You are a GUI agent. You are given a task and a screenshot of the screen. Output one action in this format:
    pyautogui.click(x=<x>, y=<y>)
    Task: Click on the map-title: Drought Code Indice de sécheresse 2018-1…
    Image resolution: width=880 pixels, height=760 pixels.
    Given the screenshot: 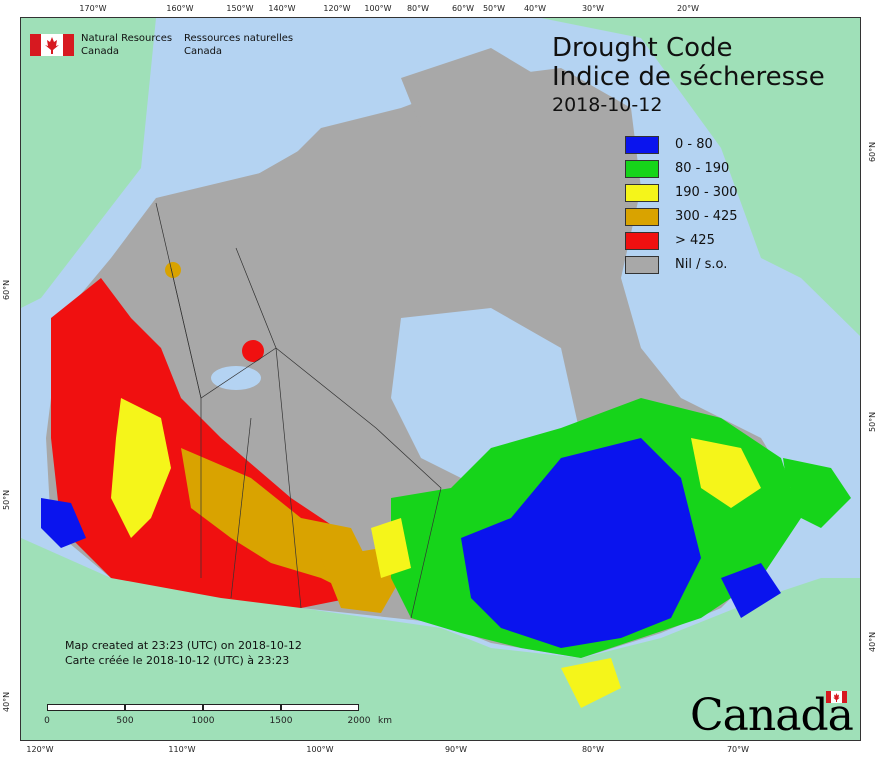 What is the action you would take?
    pyautogui.click(x=688, y=76)
    